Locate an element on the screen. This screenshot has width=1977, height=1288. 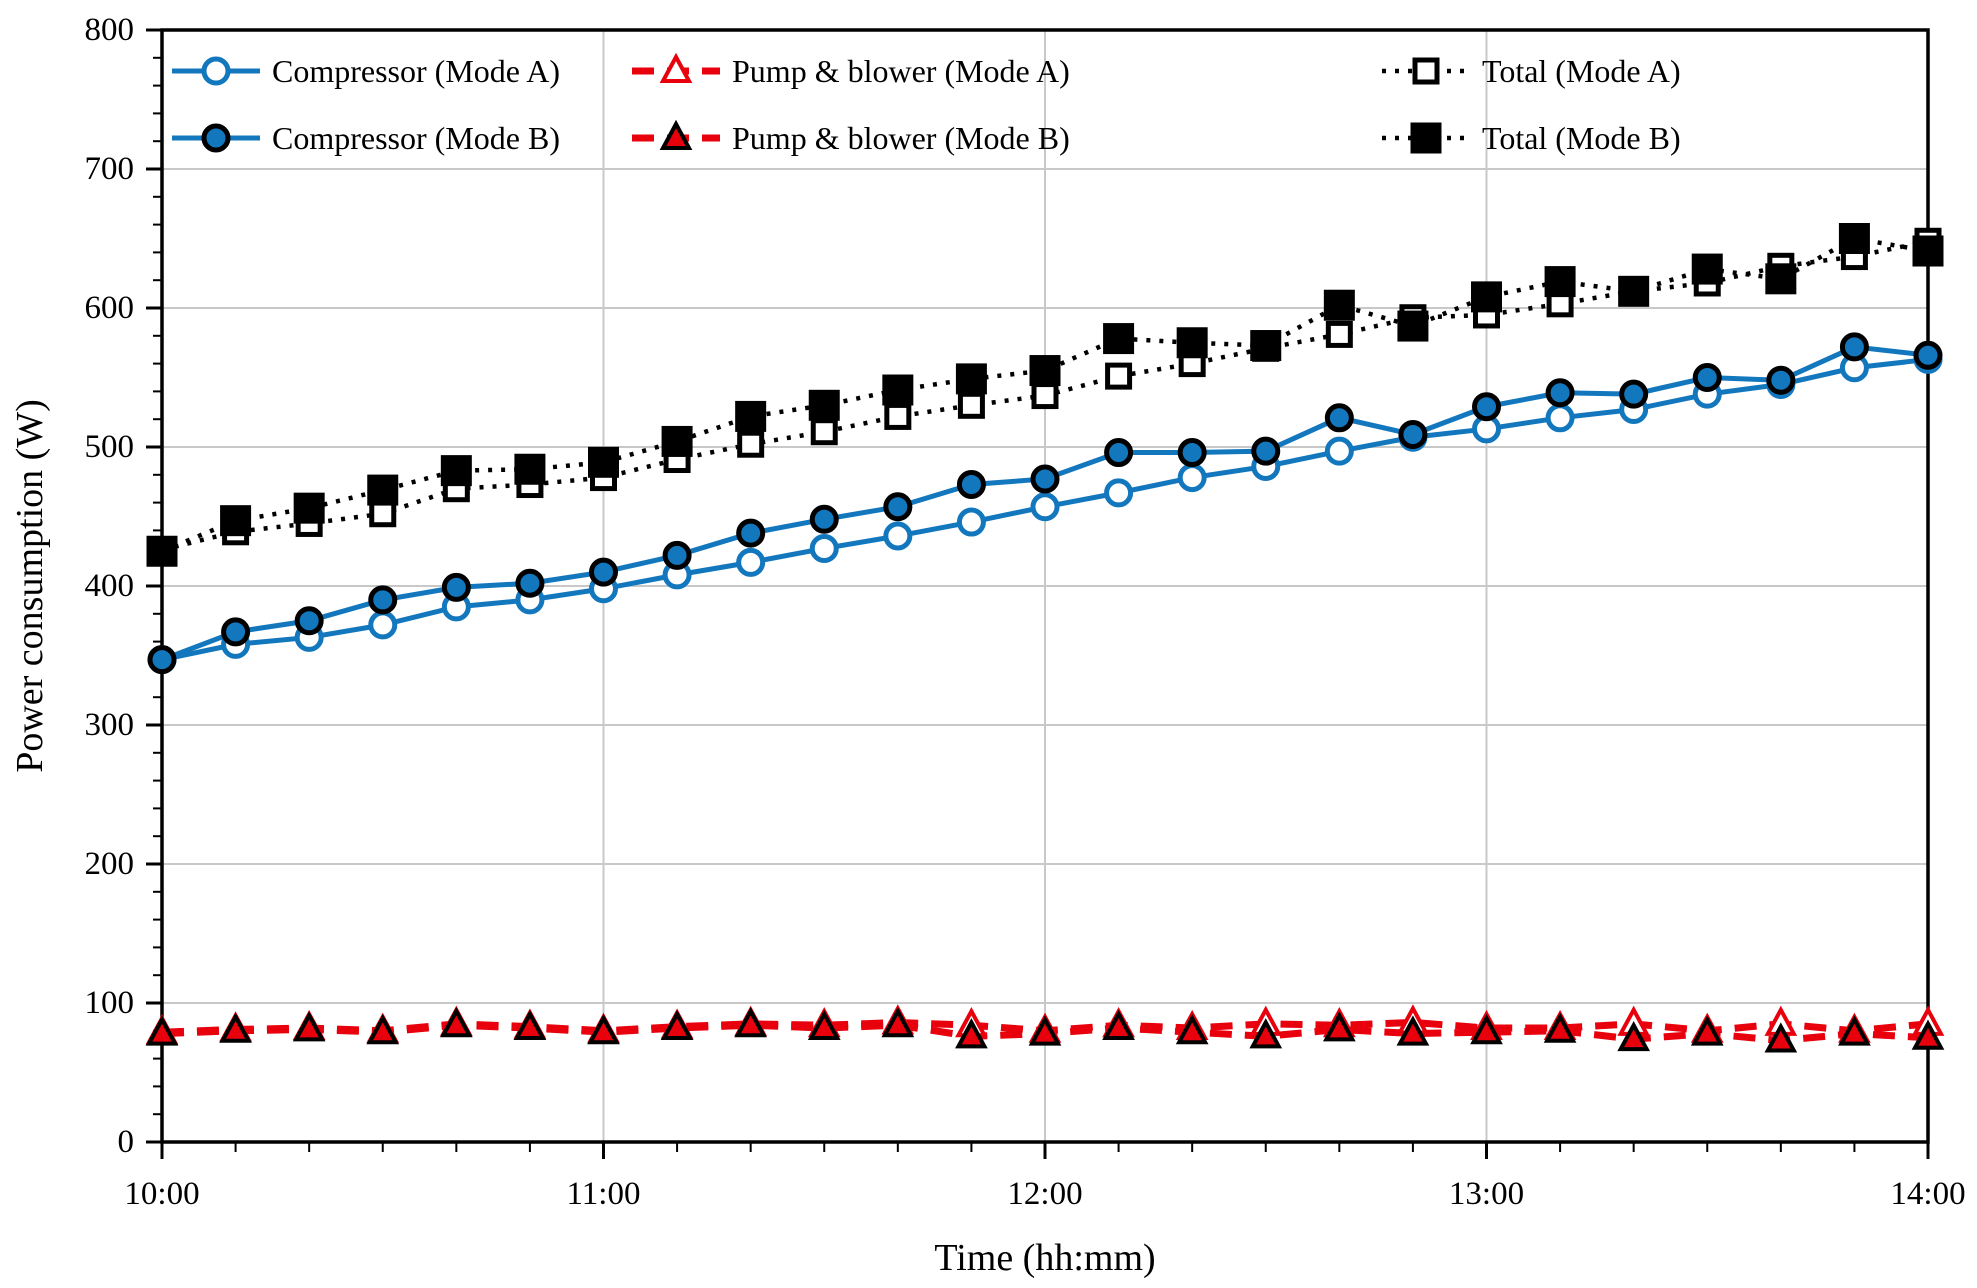
x-tick-label: 14:00 is located at coordinates (1927, 1194).